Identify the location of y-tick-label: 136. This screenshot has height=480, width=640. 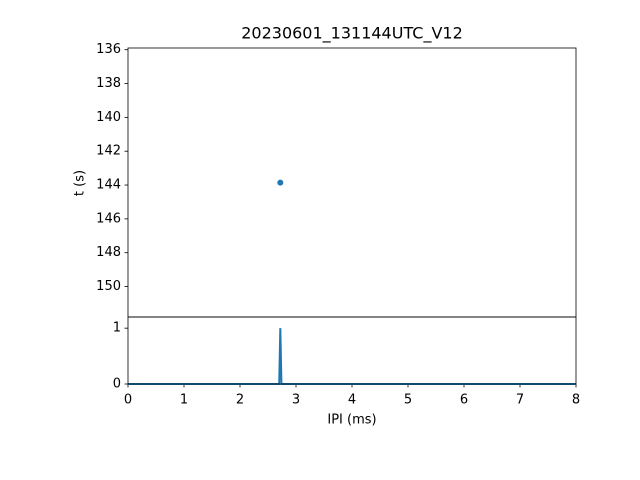
(108, 49).